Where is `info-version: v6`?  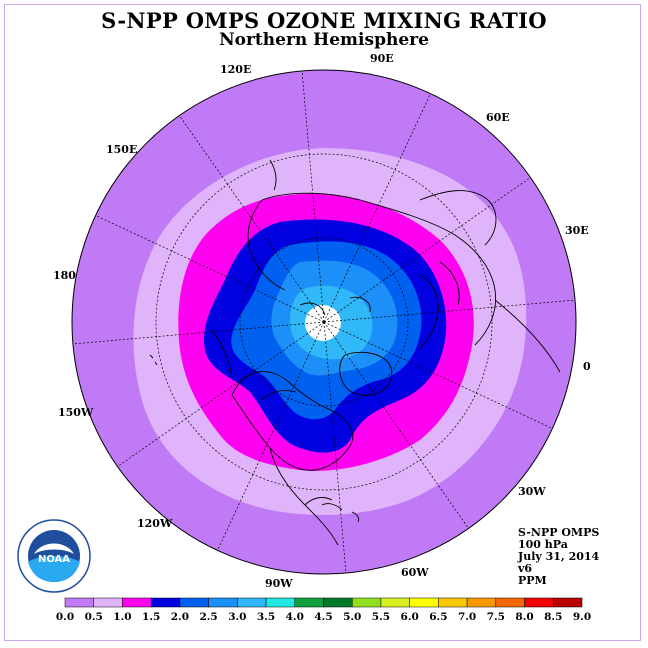 info-version: v6 is located at coordinates (525, 568).